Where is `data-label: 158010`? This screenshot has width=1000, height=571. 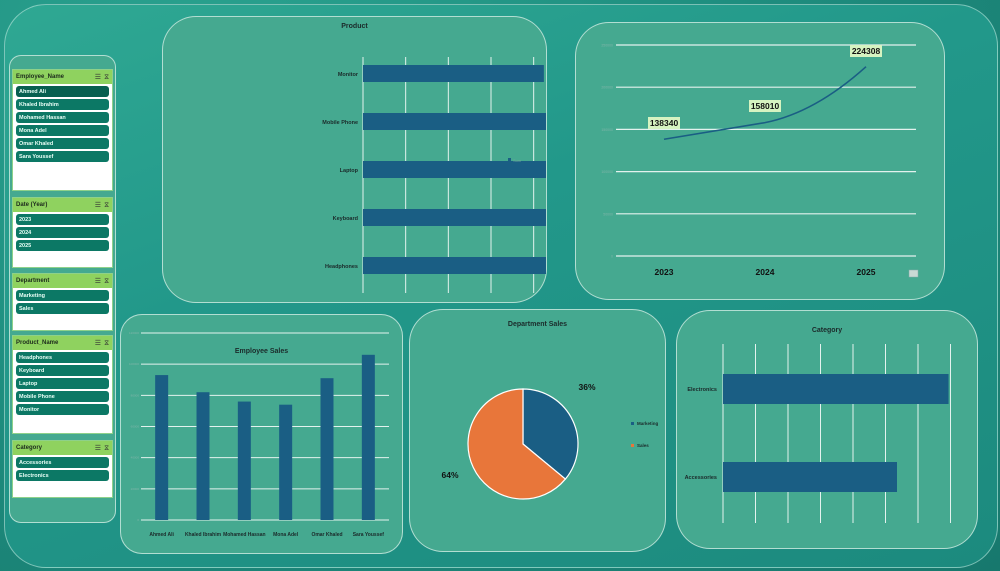 data-label: 158010 is located at coordinates (765, 106).